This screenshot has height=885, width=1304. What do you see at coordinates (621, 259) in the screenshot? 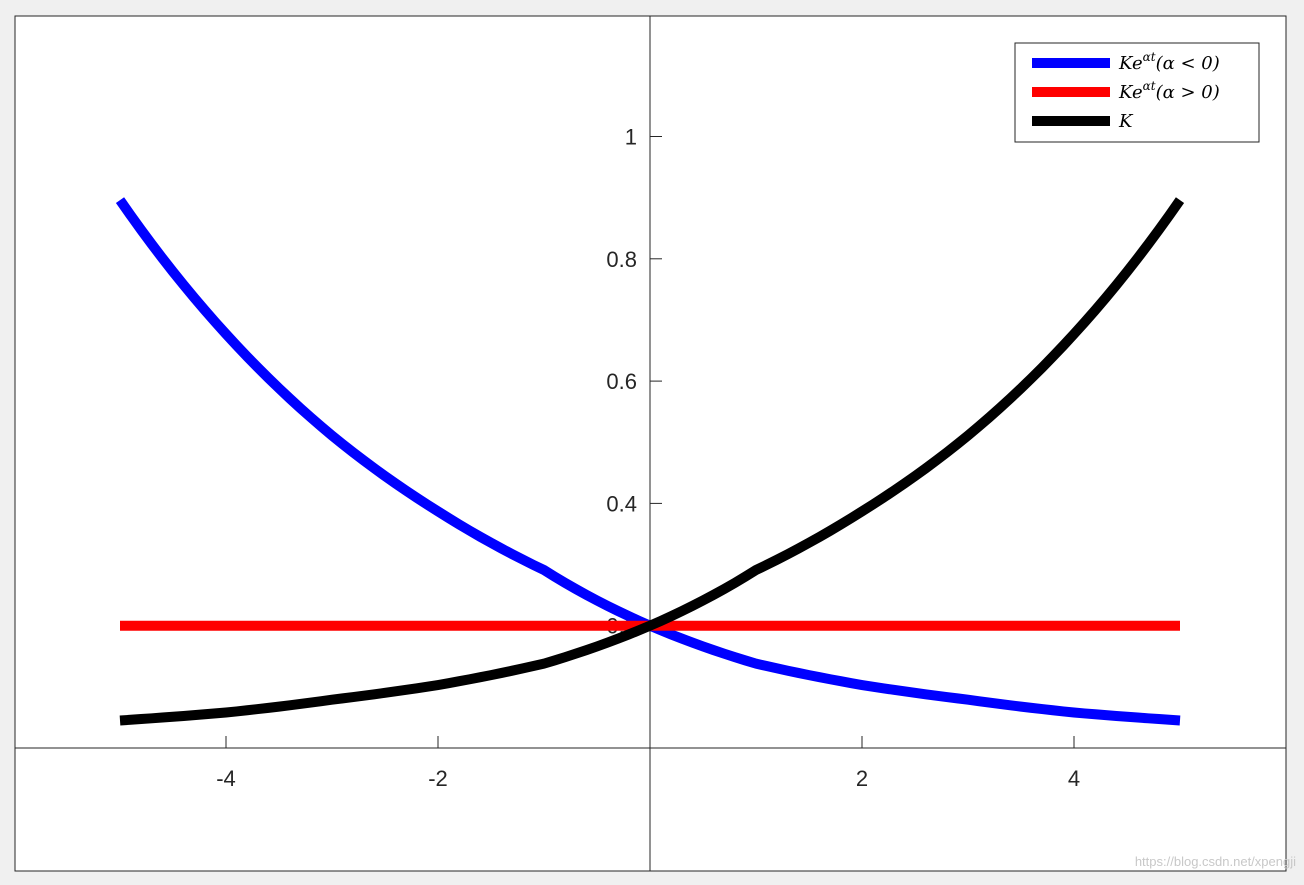
I see `y-tick-label: 0.8` at bounding box center [621, 259].